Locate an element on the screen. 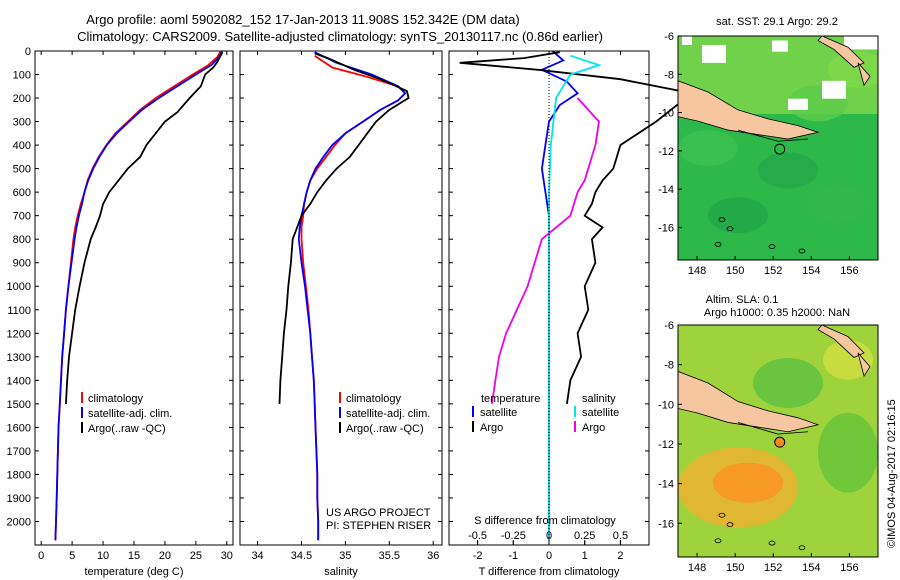 Image resolution: width=900 pixels, height=580 pixels. map_sst-content is located at coordinates (778, 148).